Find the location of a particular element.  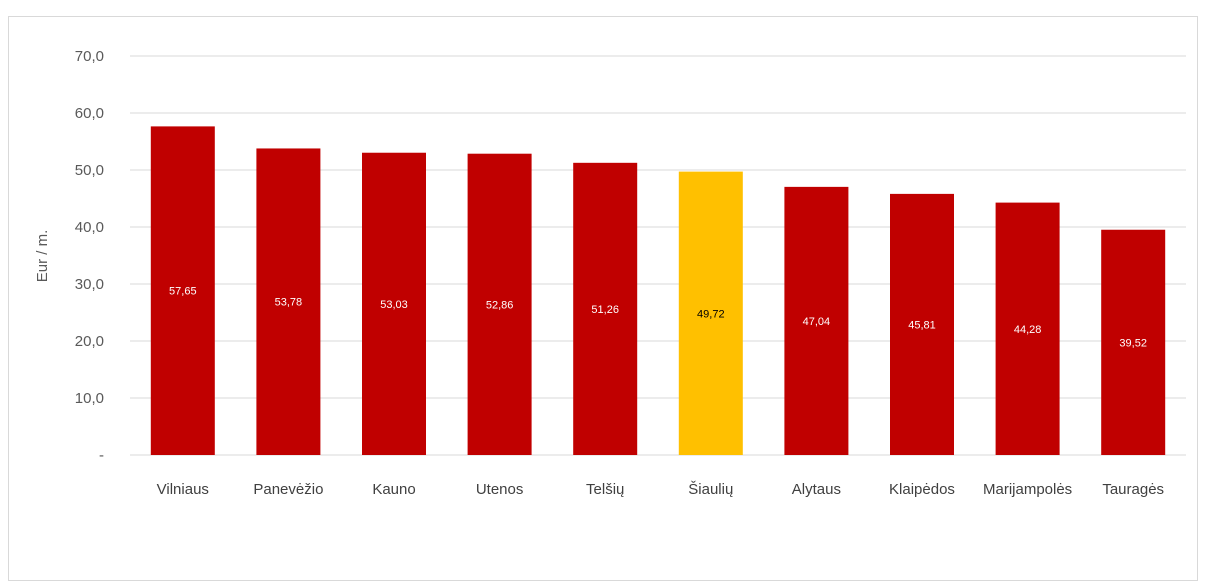

bar-marijampolės is located at coordinates (1027, 328).